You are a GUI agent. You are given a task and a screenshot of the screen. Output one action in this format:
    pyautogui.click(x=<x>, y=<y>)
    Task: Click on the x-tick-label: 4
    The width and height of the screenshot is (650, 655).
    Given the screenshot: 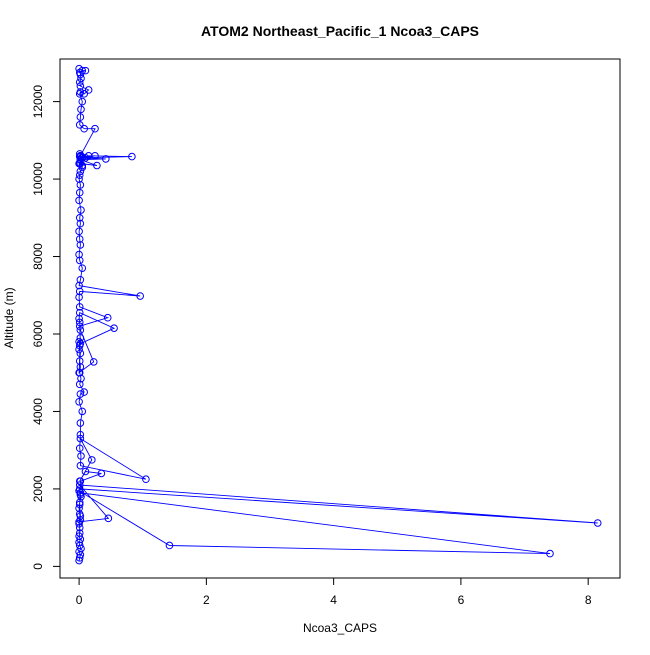 What is the action you would take?
    pyautogui.click(x=333, y=600)
    